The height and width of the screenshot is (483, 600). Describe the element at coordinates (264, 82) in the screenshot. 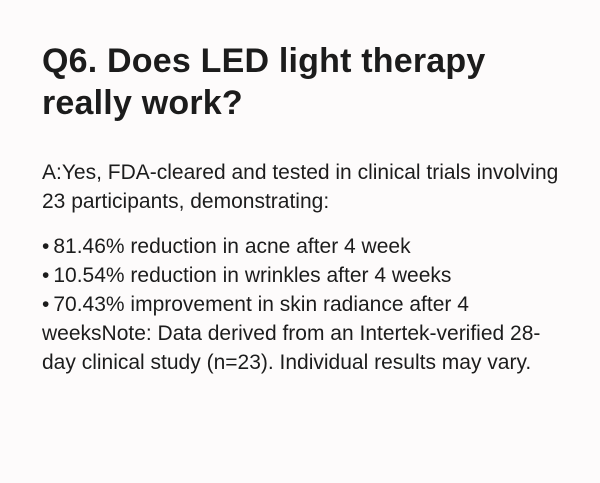

I see `question: Q6. Does LED light therapy really work?` at that location.